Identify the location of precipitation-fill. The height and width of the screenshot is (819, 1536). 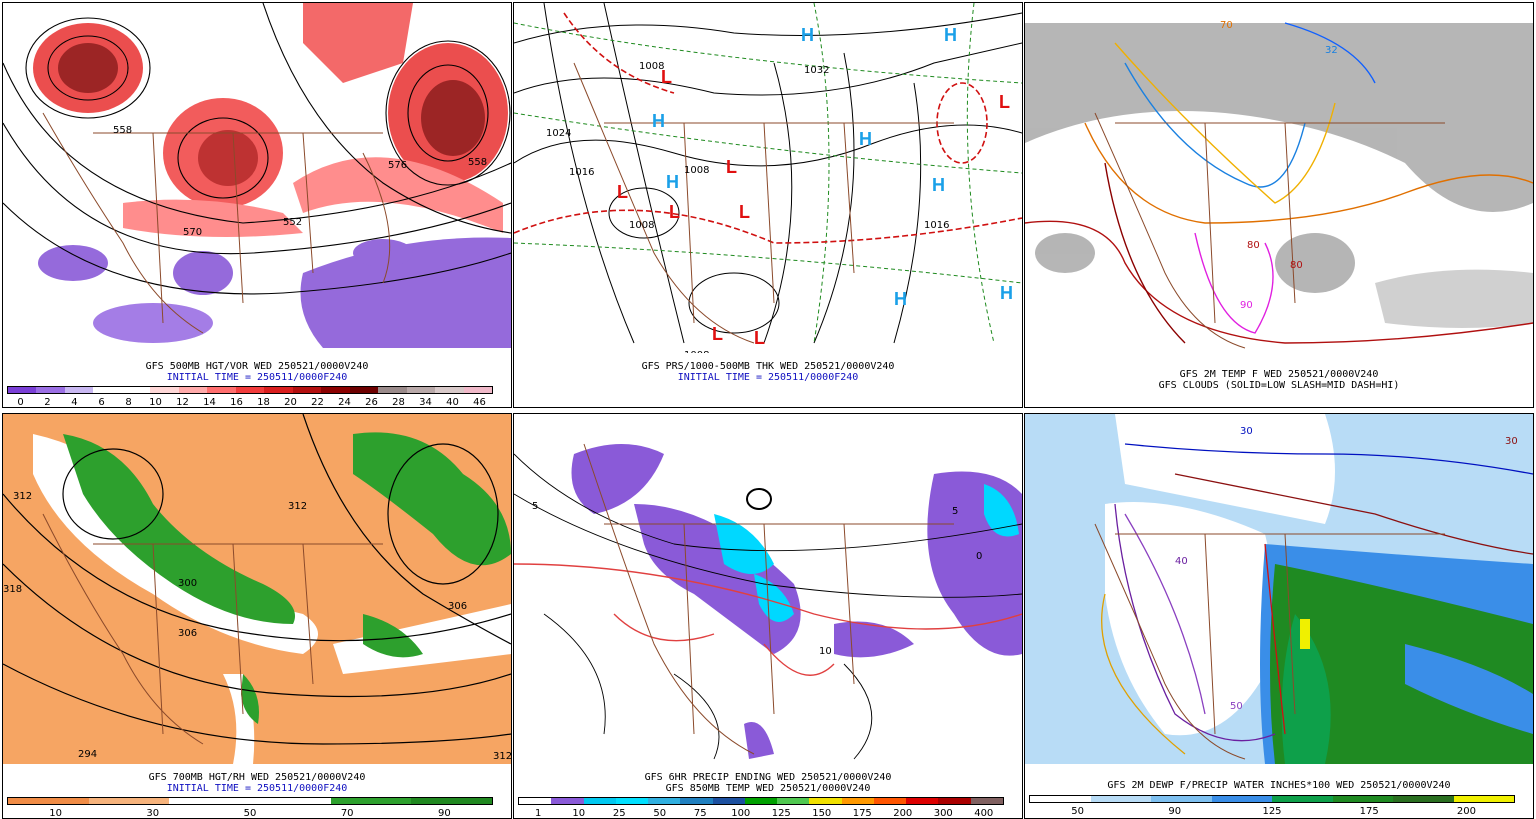
(796, 601).